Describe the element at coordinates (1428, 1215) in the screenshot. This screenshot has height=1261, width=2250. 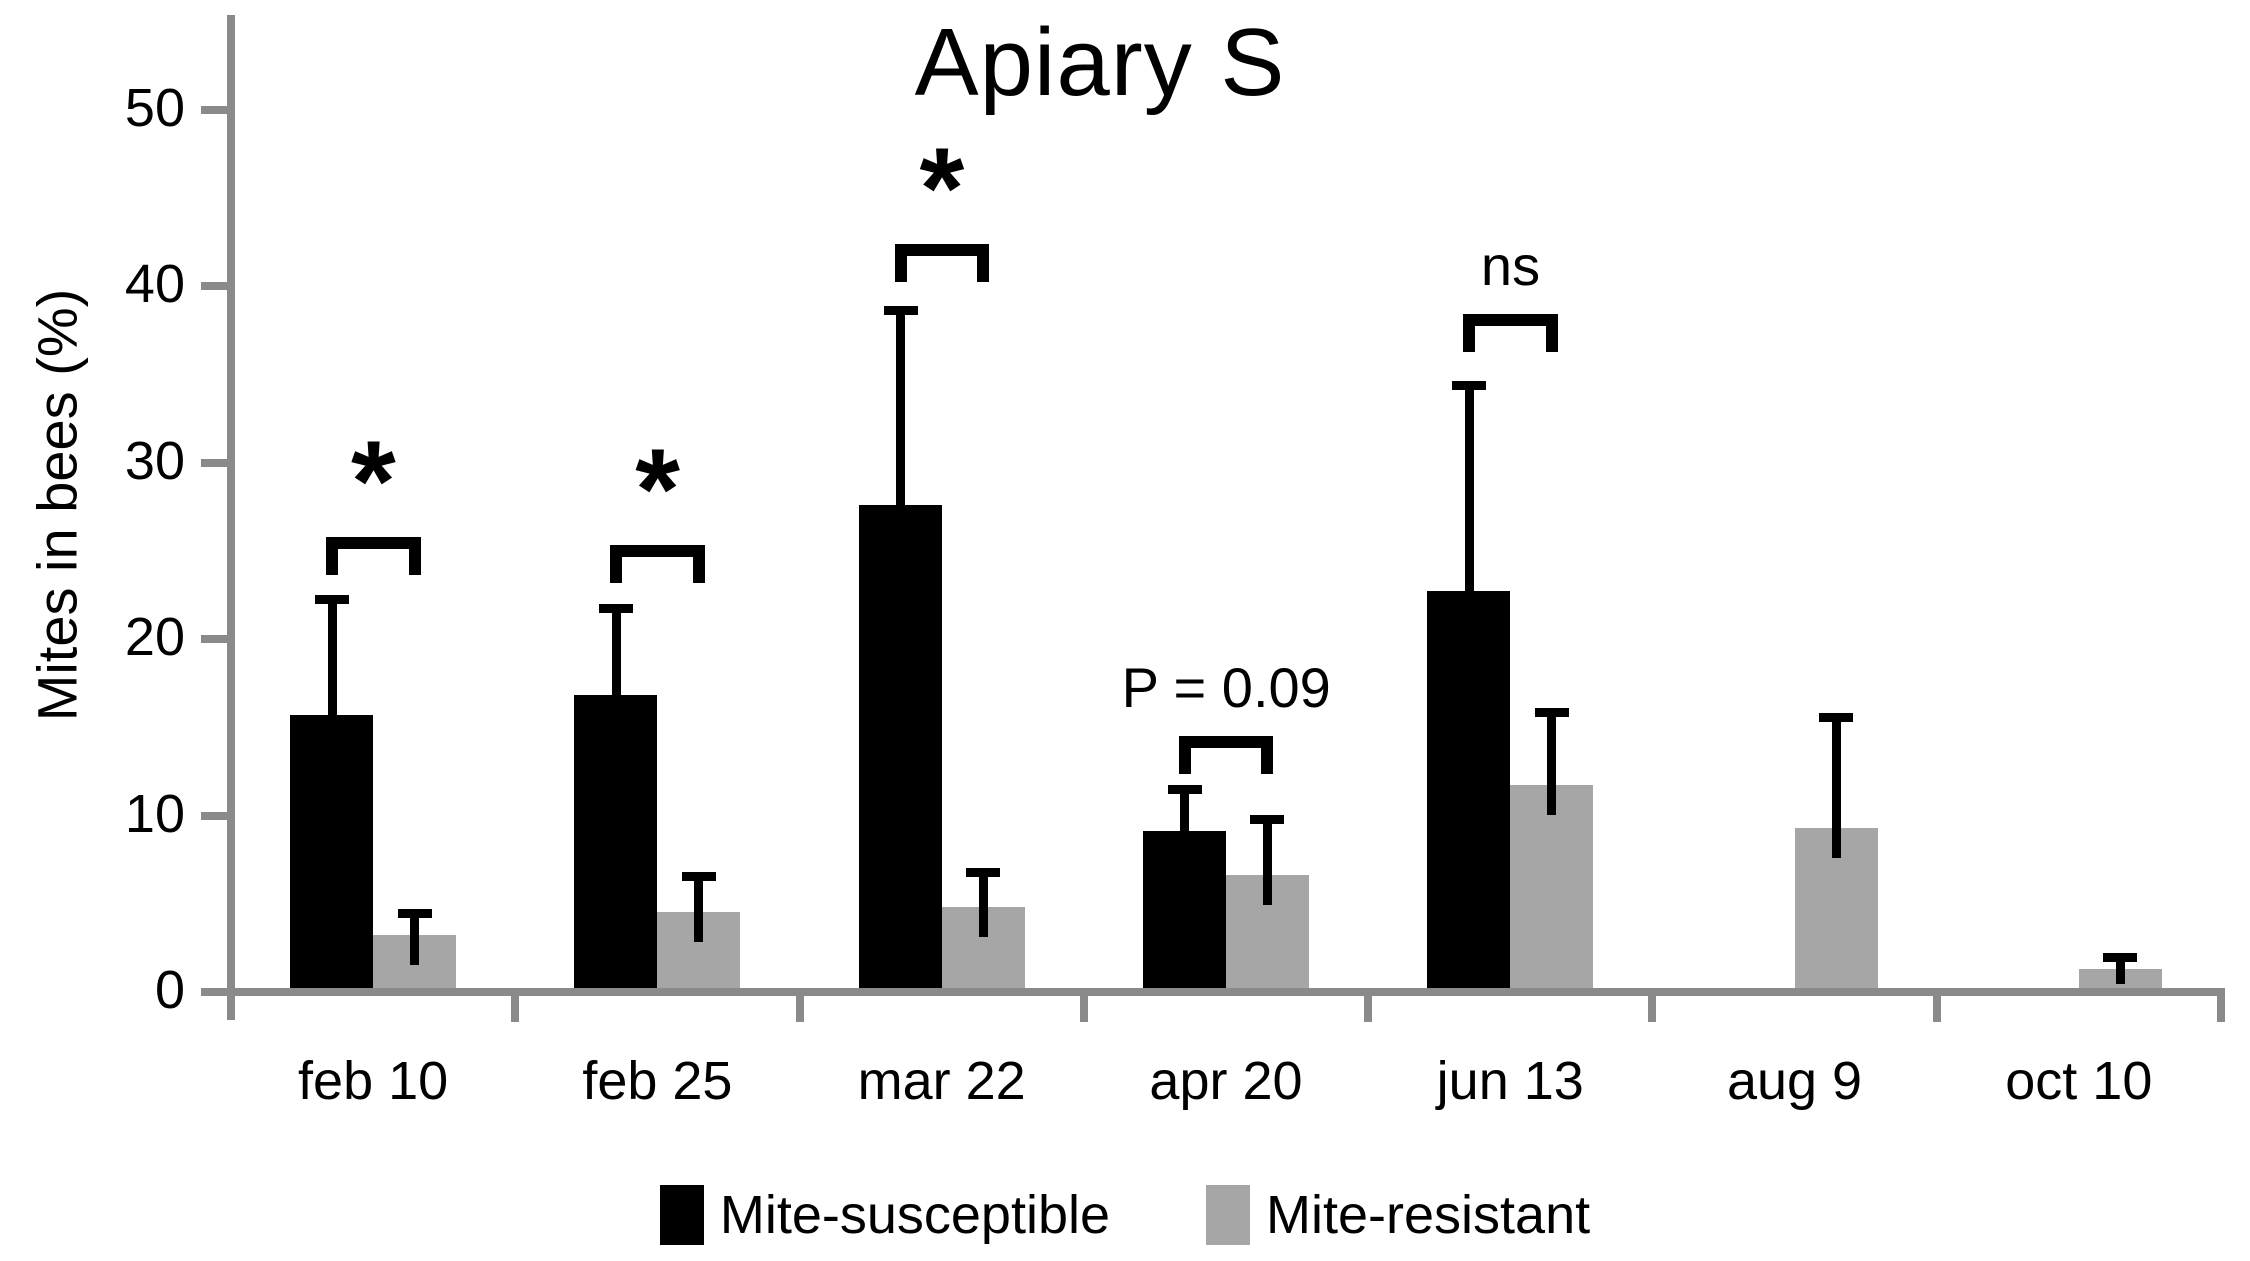
I see `legend-label: Mite-resistant` at that location.